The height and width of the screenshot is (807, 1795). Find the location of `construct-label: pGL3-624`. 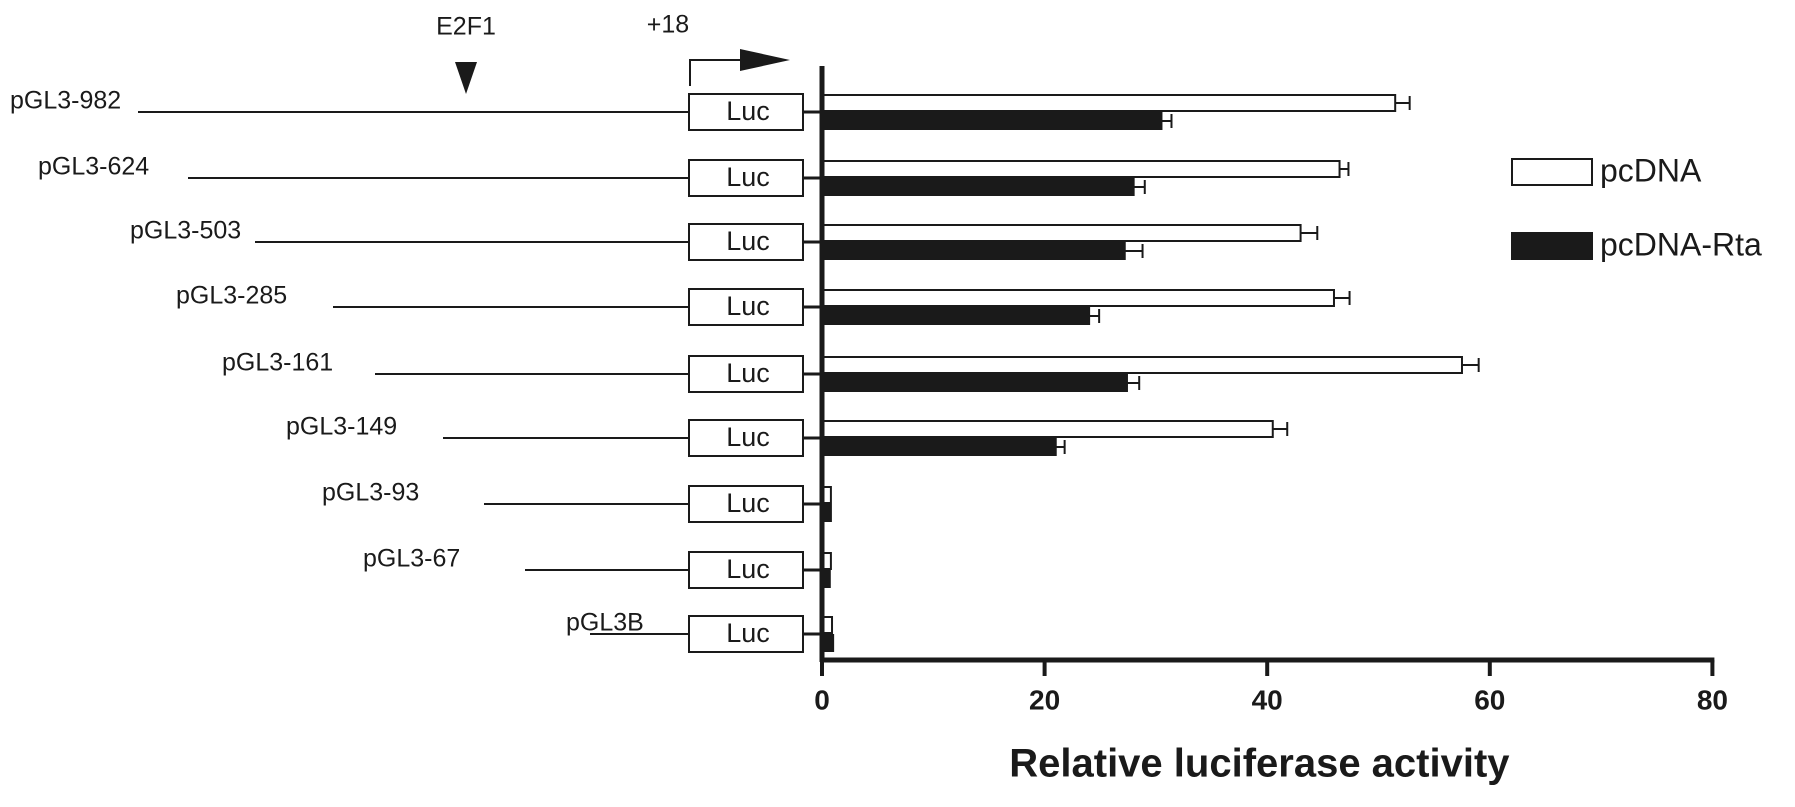

construct-label: pGL3-624 is located at coordinates (93, 167).